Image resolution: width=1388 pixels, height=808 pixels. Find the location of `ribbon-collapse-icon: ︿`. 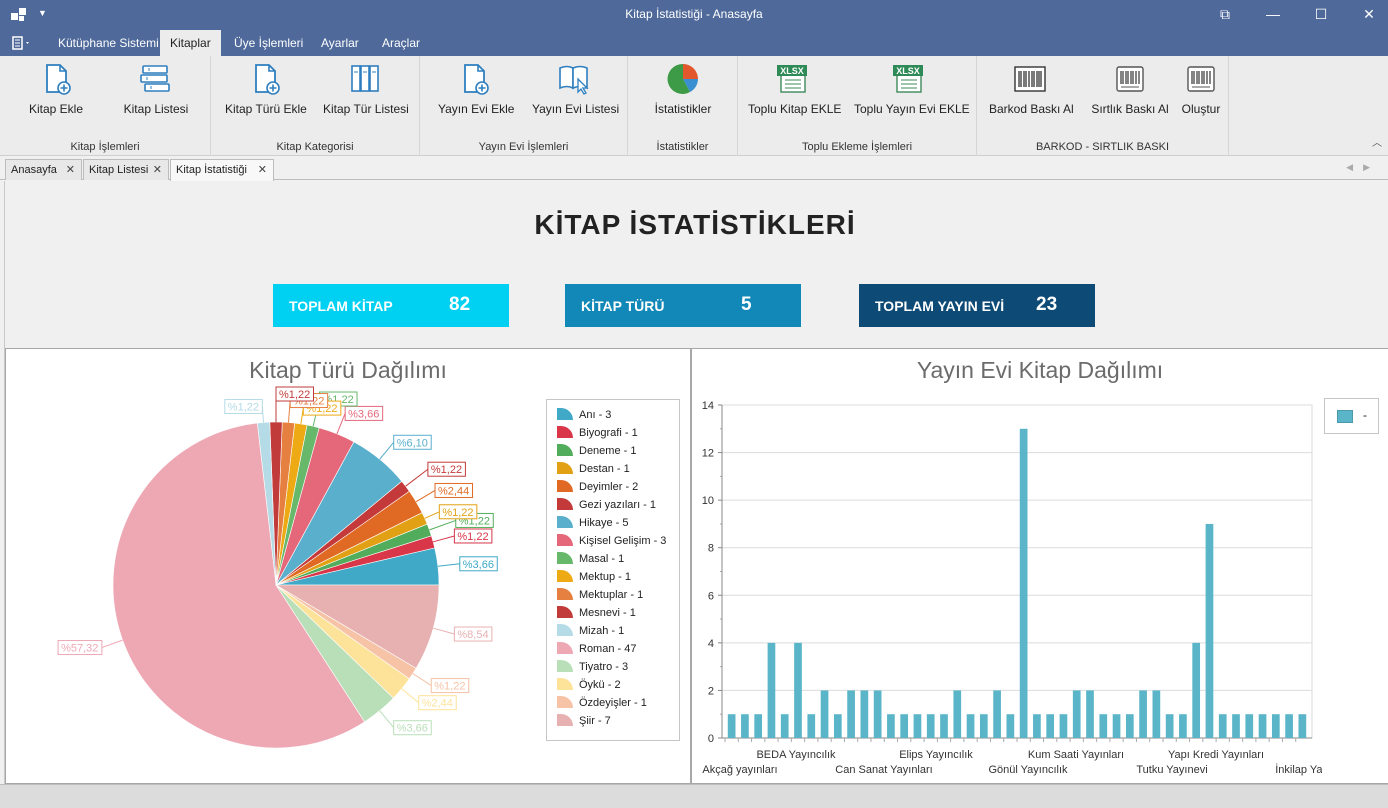

ribbon-collapse-icon: ︿ is located at coordinates (1377, 143).